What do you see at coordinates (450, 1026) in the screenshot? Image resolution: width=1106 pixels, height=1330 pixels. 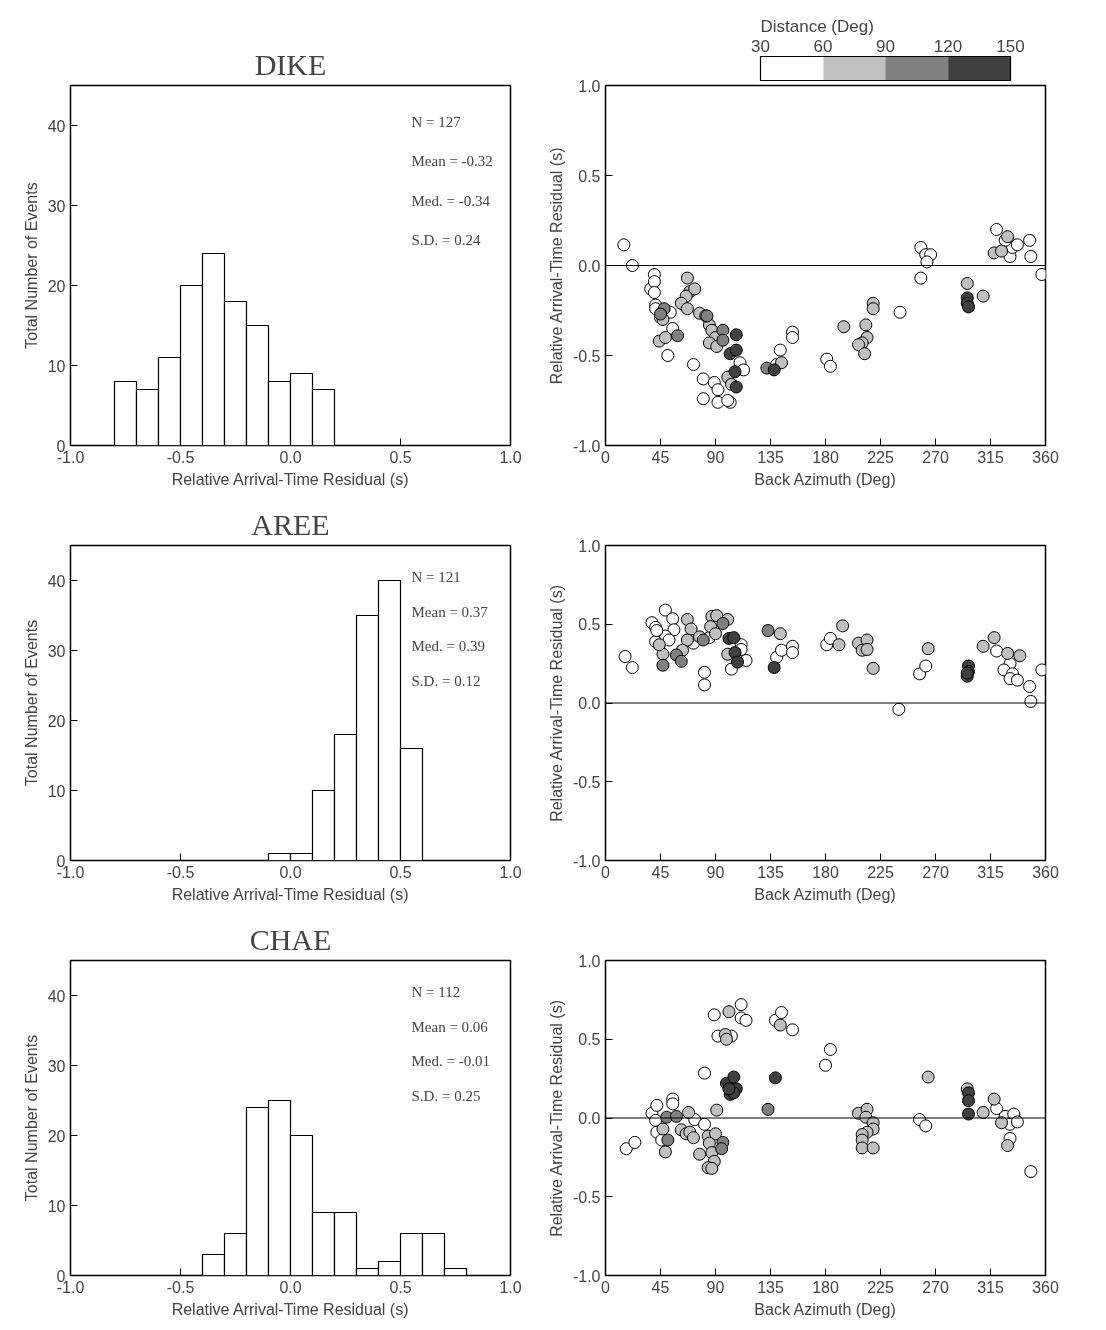 I see `annotation: Mean = 0.06` at bounding box center [450, 1026].